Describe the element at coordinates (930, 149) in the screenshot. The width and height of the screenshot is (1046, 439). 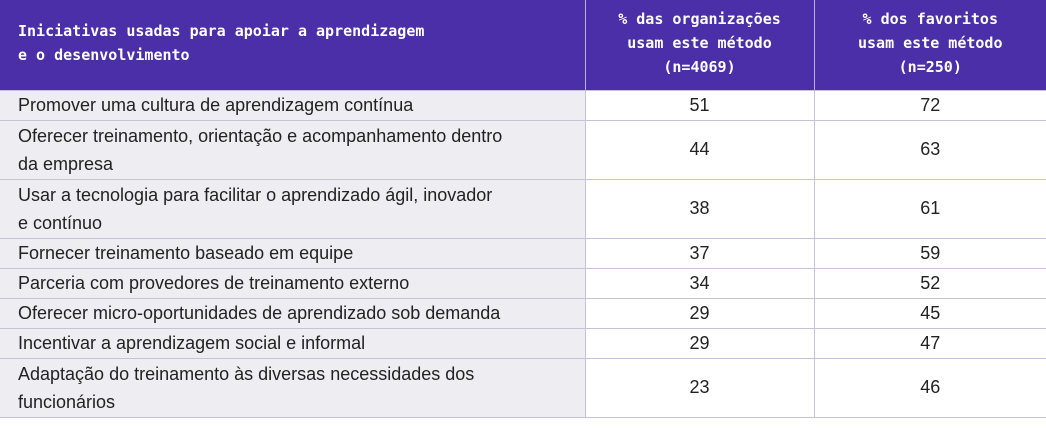
I see `row-fav-value: 63` at that location.